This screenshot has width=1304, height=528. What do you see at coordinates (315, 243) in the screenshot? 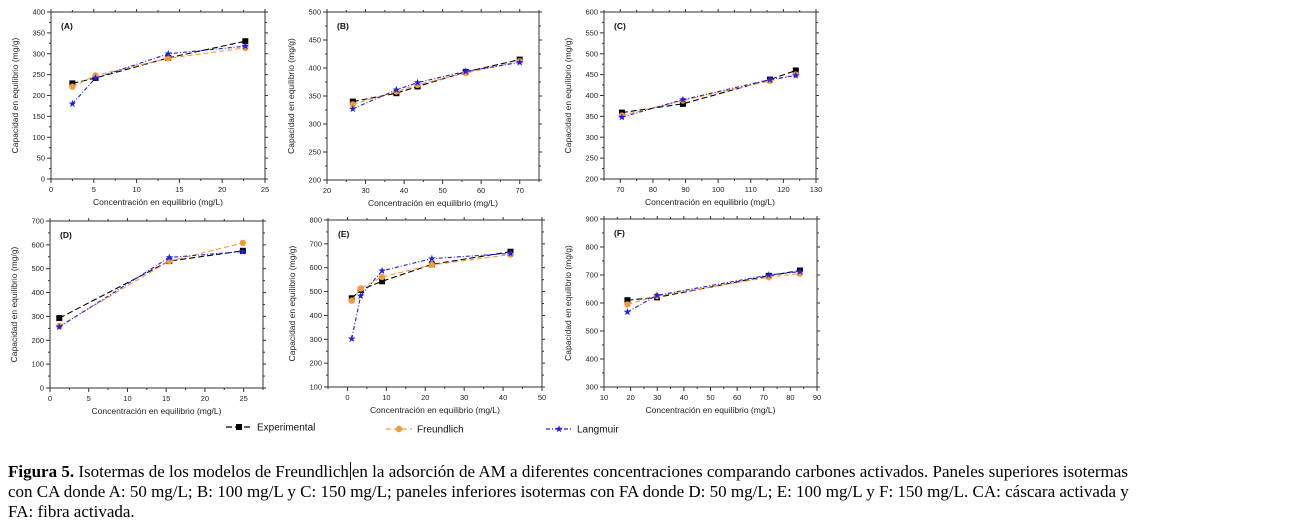
I see `y-tick-label: 700` at bounding box center [315, 243].